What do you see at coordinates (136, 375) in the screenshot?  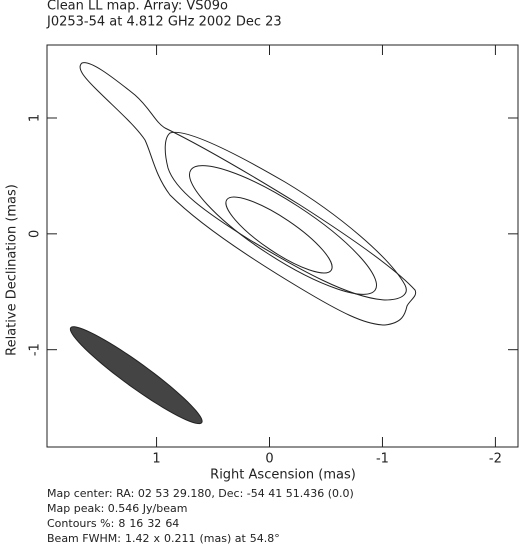 I see `beam` at bounding box center [136, 375].